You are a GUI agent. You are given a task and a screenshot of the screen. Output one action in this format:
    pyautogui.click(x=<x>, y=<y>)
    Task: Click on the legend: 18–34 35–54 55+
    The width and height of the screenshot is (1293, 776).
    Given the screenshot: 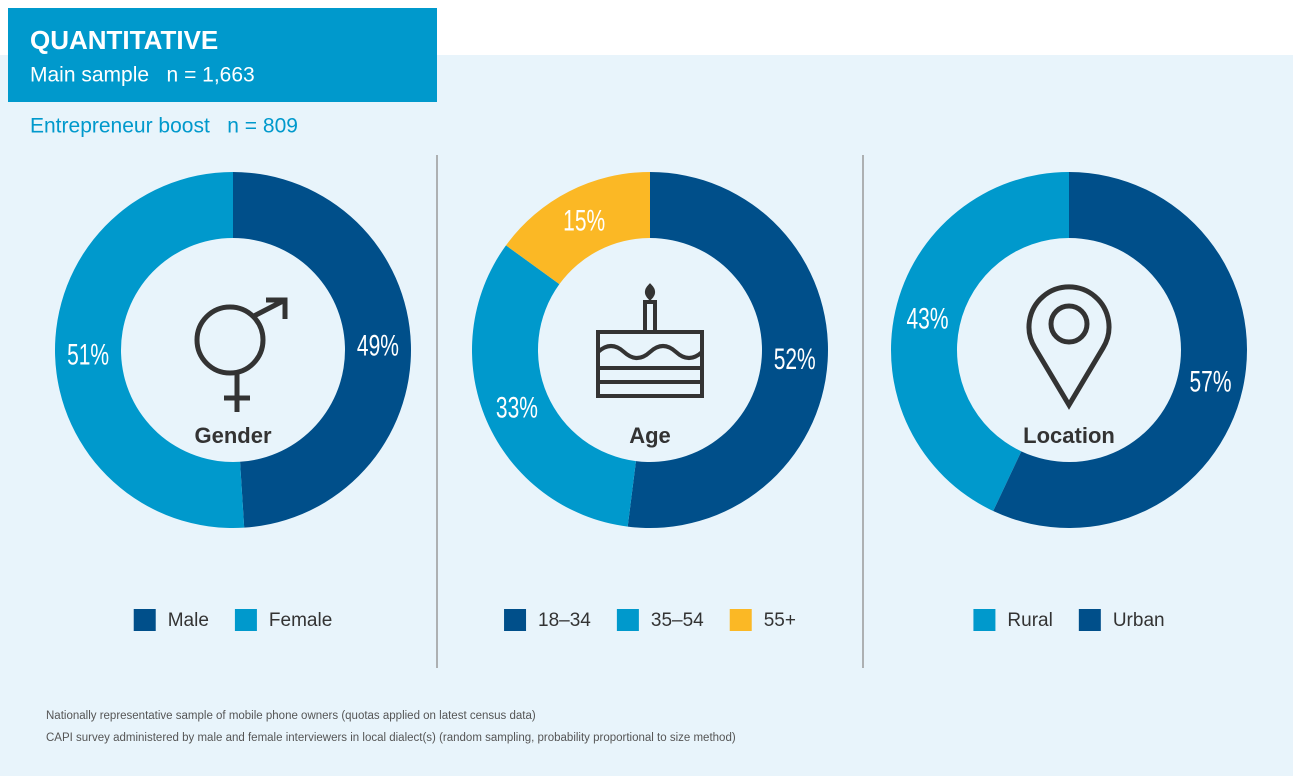 What is the action you would take?
    pyautogui.click(x=650, y=620)
    